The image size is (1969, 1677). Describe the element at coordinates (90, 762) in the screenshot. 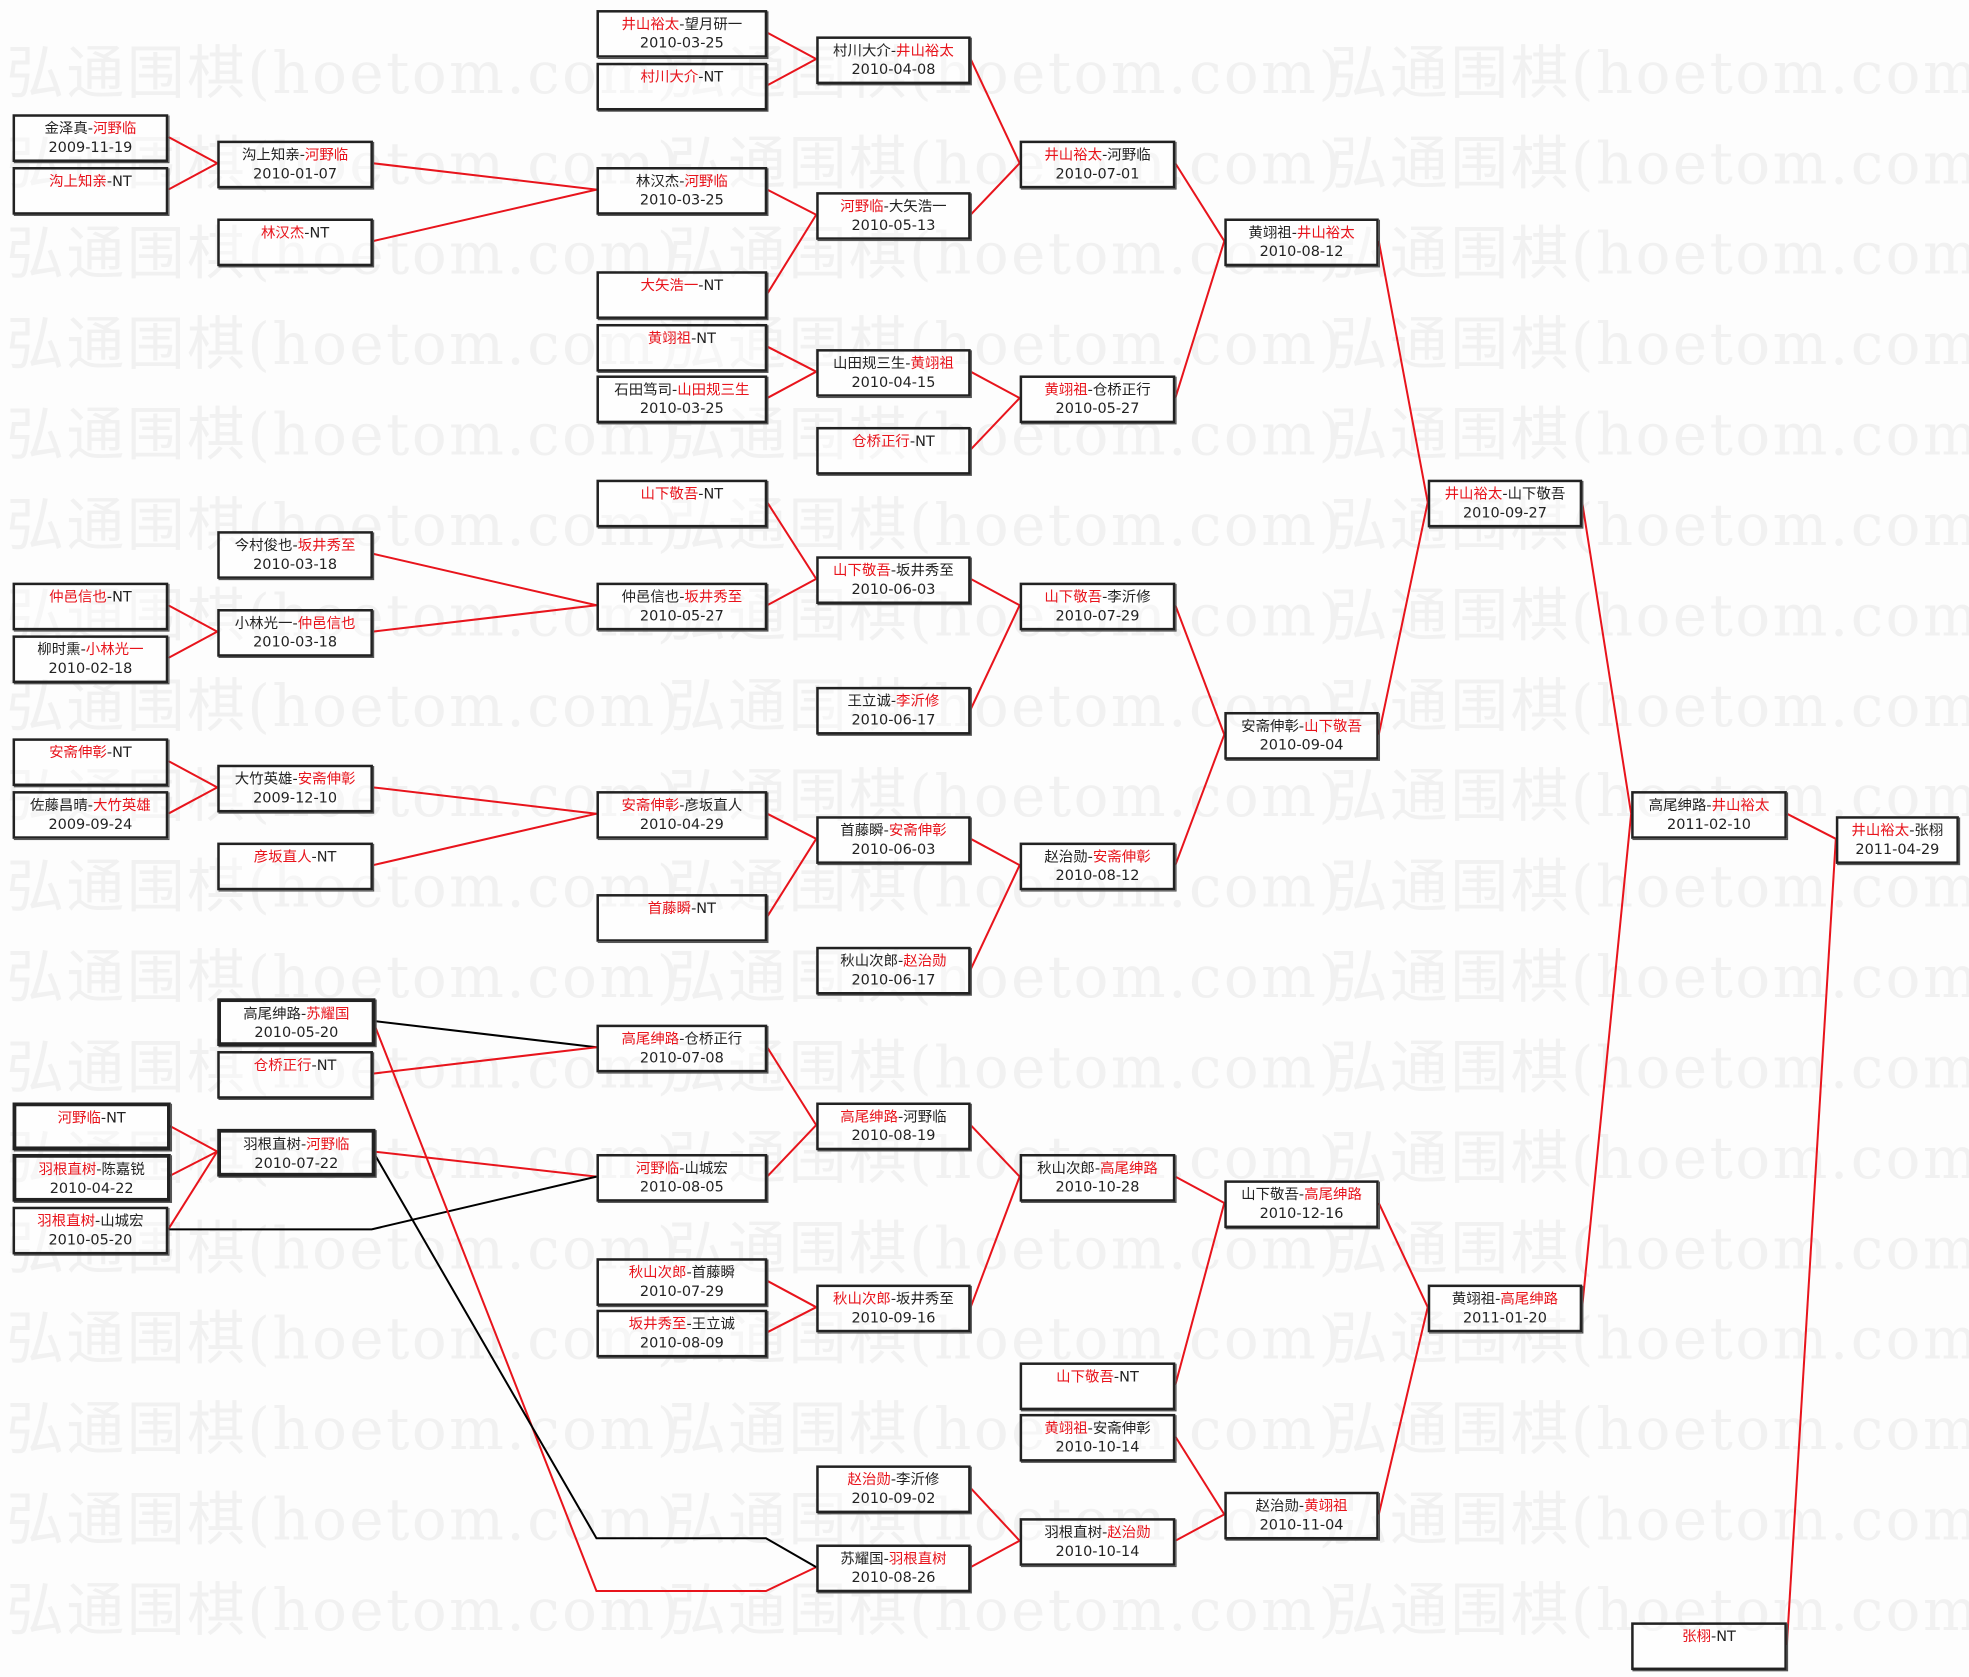

I see `match-box: 安斋伸彰-NT` at that location.